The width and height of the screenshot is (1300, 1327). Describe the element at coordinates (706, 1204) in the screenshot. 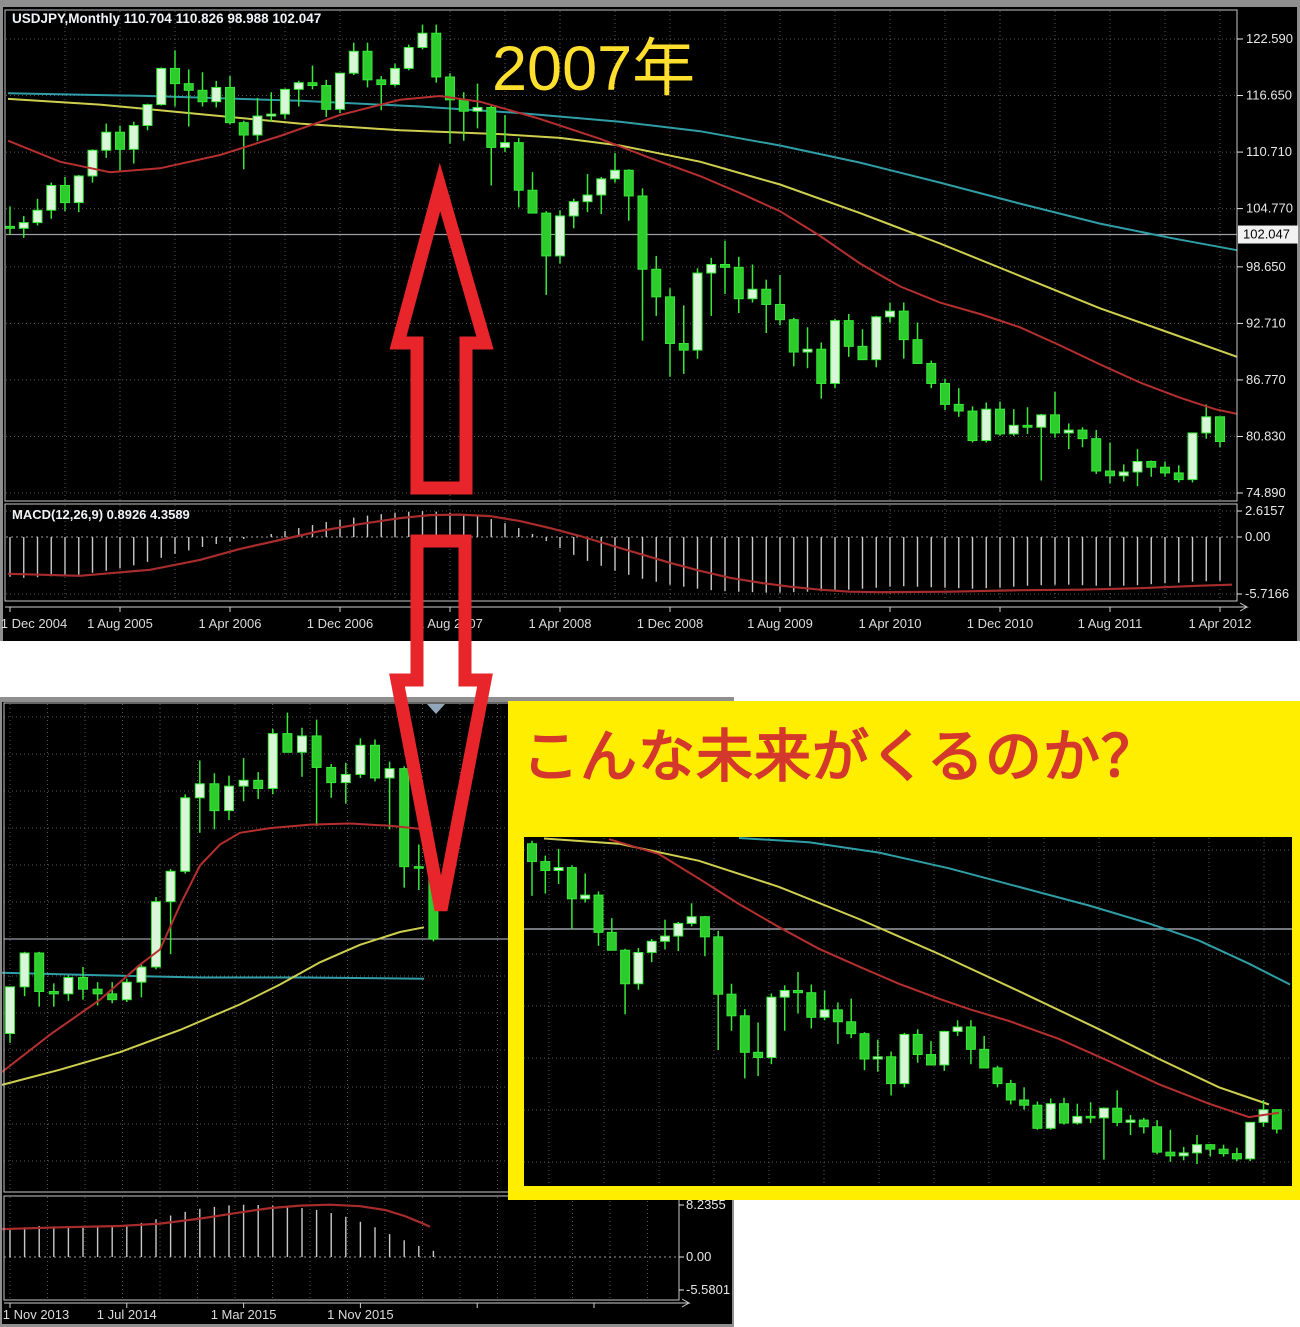

I see `svg-text: 8.2355` at that location.